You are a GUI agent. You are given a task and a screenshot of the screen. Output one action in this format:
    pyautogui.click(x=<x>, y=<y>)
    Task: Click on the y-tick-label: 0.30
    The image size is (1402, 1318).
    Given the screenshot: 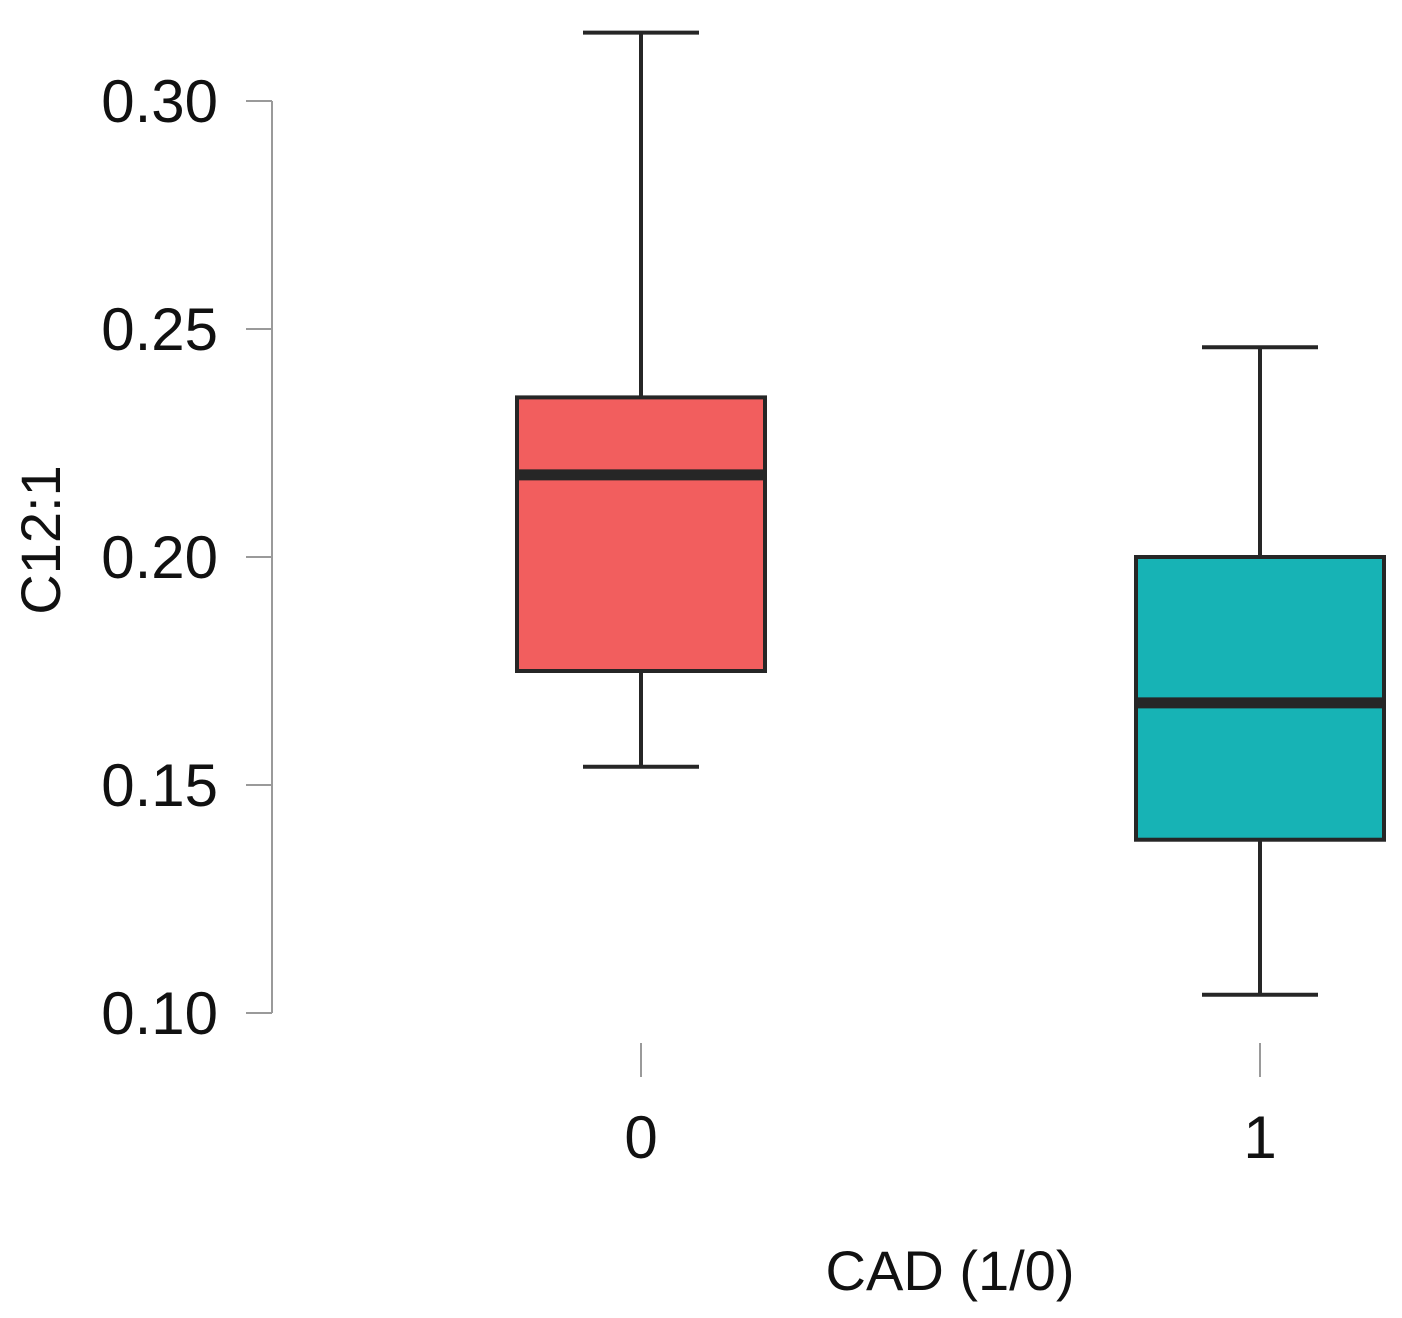 What is the action you would take?
    pyautogui.click(x=159, y=101)
    